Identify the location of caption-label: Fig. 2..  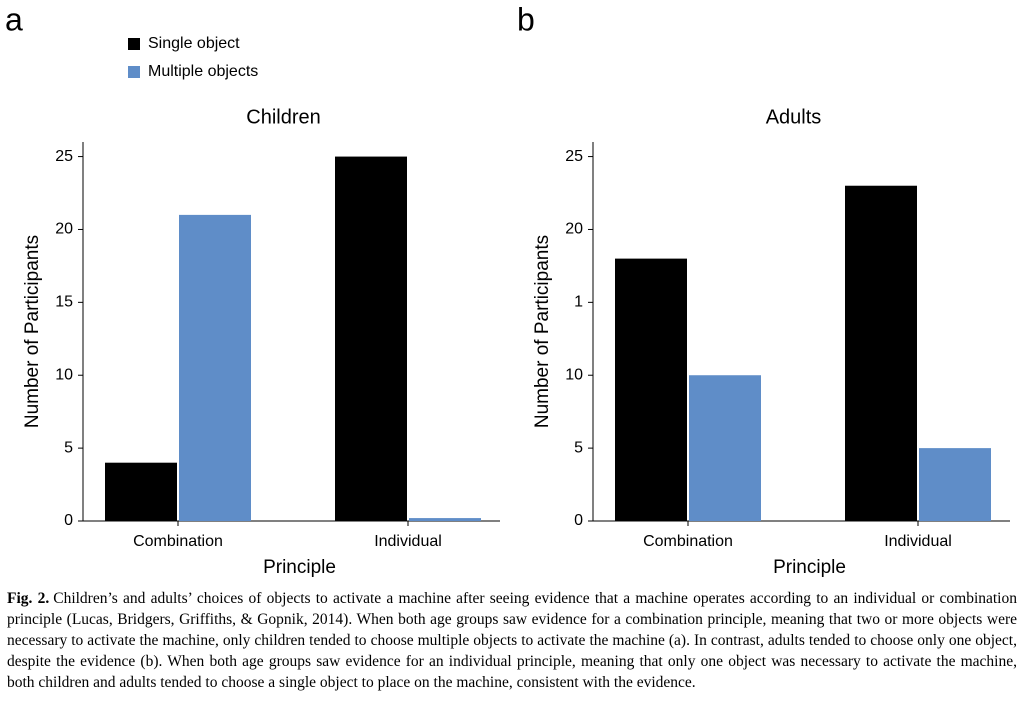
(28, 598).